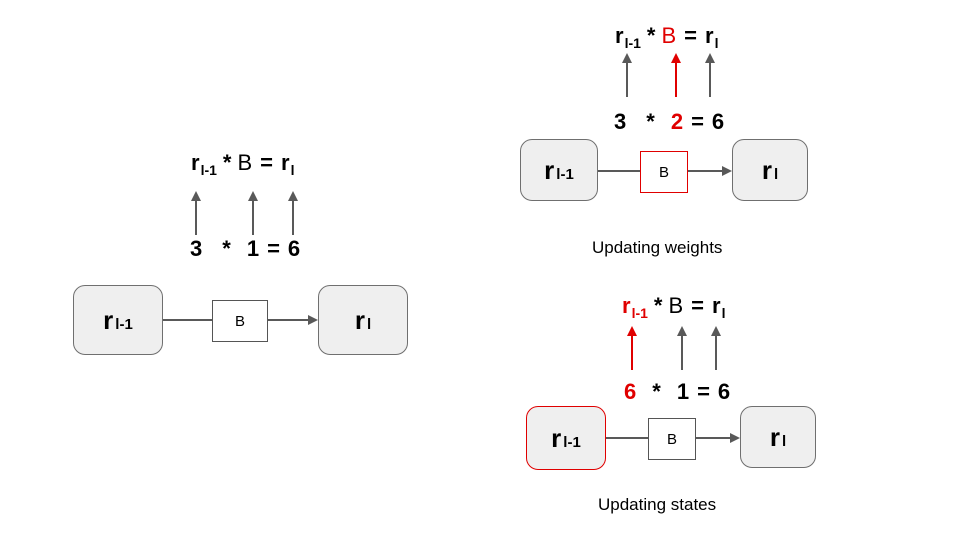 The image size is (960, 540). I want to click on tr-node-r-next-sub: l, so click(776, 174).